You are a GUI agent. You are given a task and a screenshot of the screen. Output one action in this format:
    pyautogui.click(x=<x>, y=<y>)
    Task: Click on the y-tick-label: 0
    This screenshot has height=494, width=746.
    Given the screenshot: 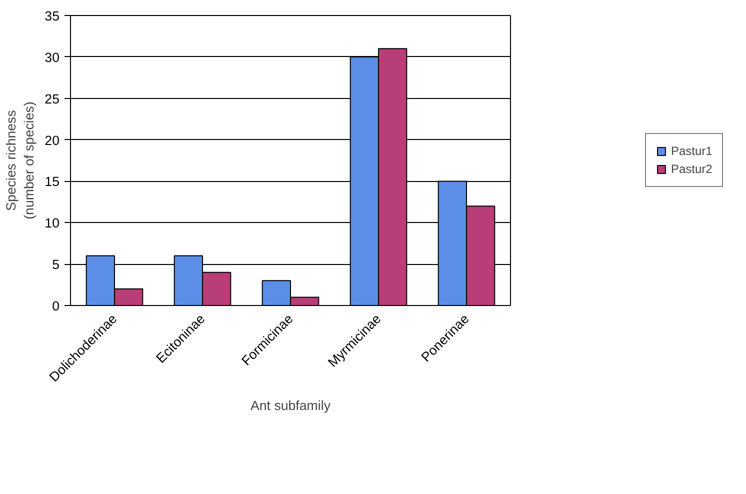 What is the action you would take?
    pyautogui.click(x=56, y=306)
    